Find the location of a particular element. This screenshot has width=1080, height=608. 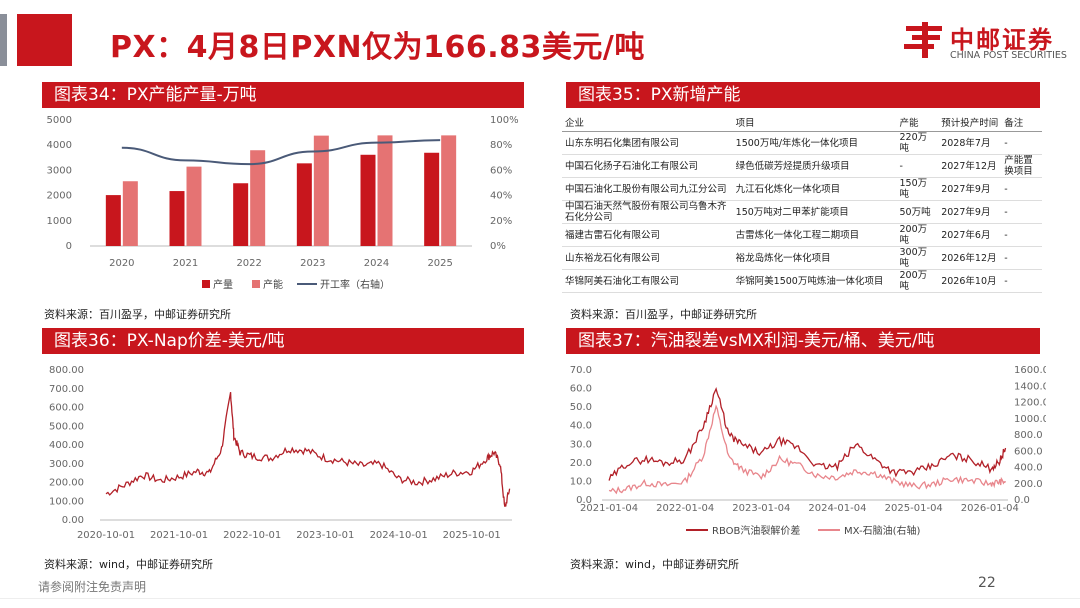

footer-divider is located at coordinates (540, 598).